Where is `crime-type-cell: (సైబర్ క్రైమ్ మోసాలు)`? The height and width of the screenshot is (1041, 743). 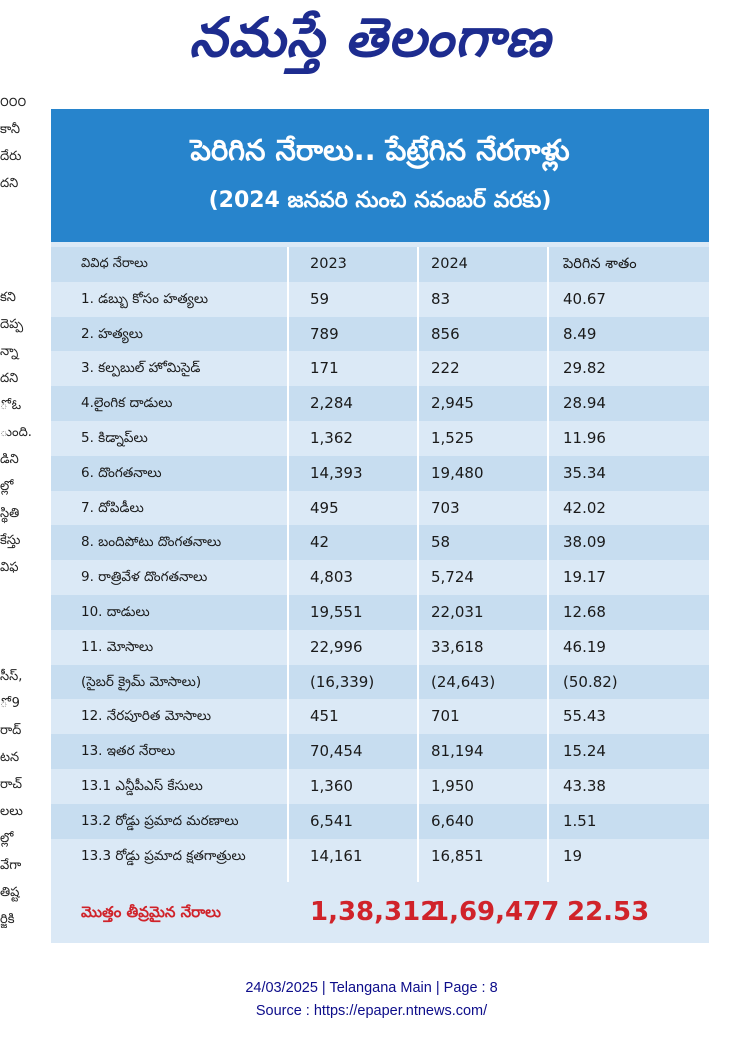
crime-type-cell: (సైబర్ క్రైమ్ మోసాలు) is located at coordinates (141, 681).